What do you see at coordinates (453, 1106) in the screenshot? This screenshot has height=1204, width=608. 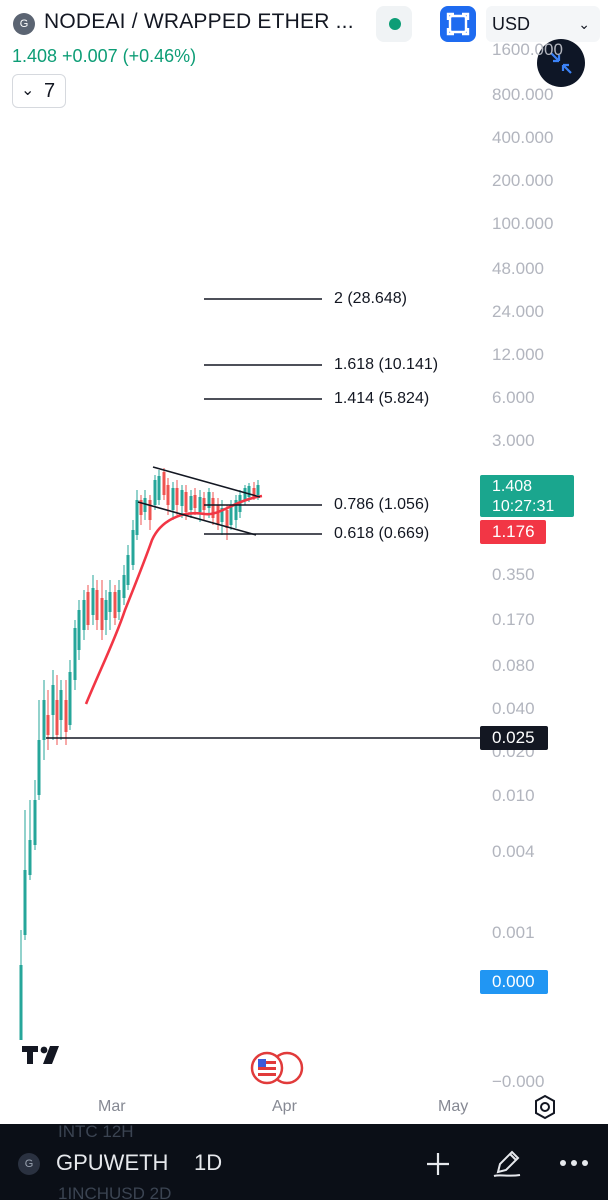 I see `time-axis-label: May` at bounding box center [453, 1106].